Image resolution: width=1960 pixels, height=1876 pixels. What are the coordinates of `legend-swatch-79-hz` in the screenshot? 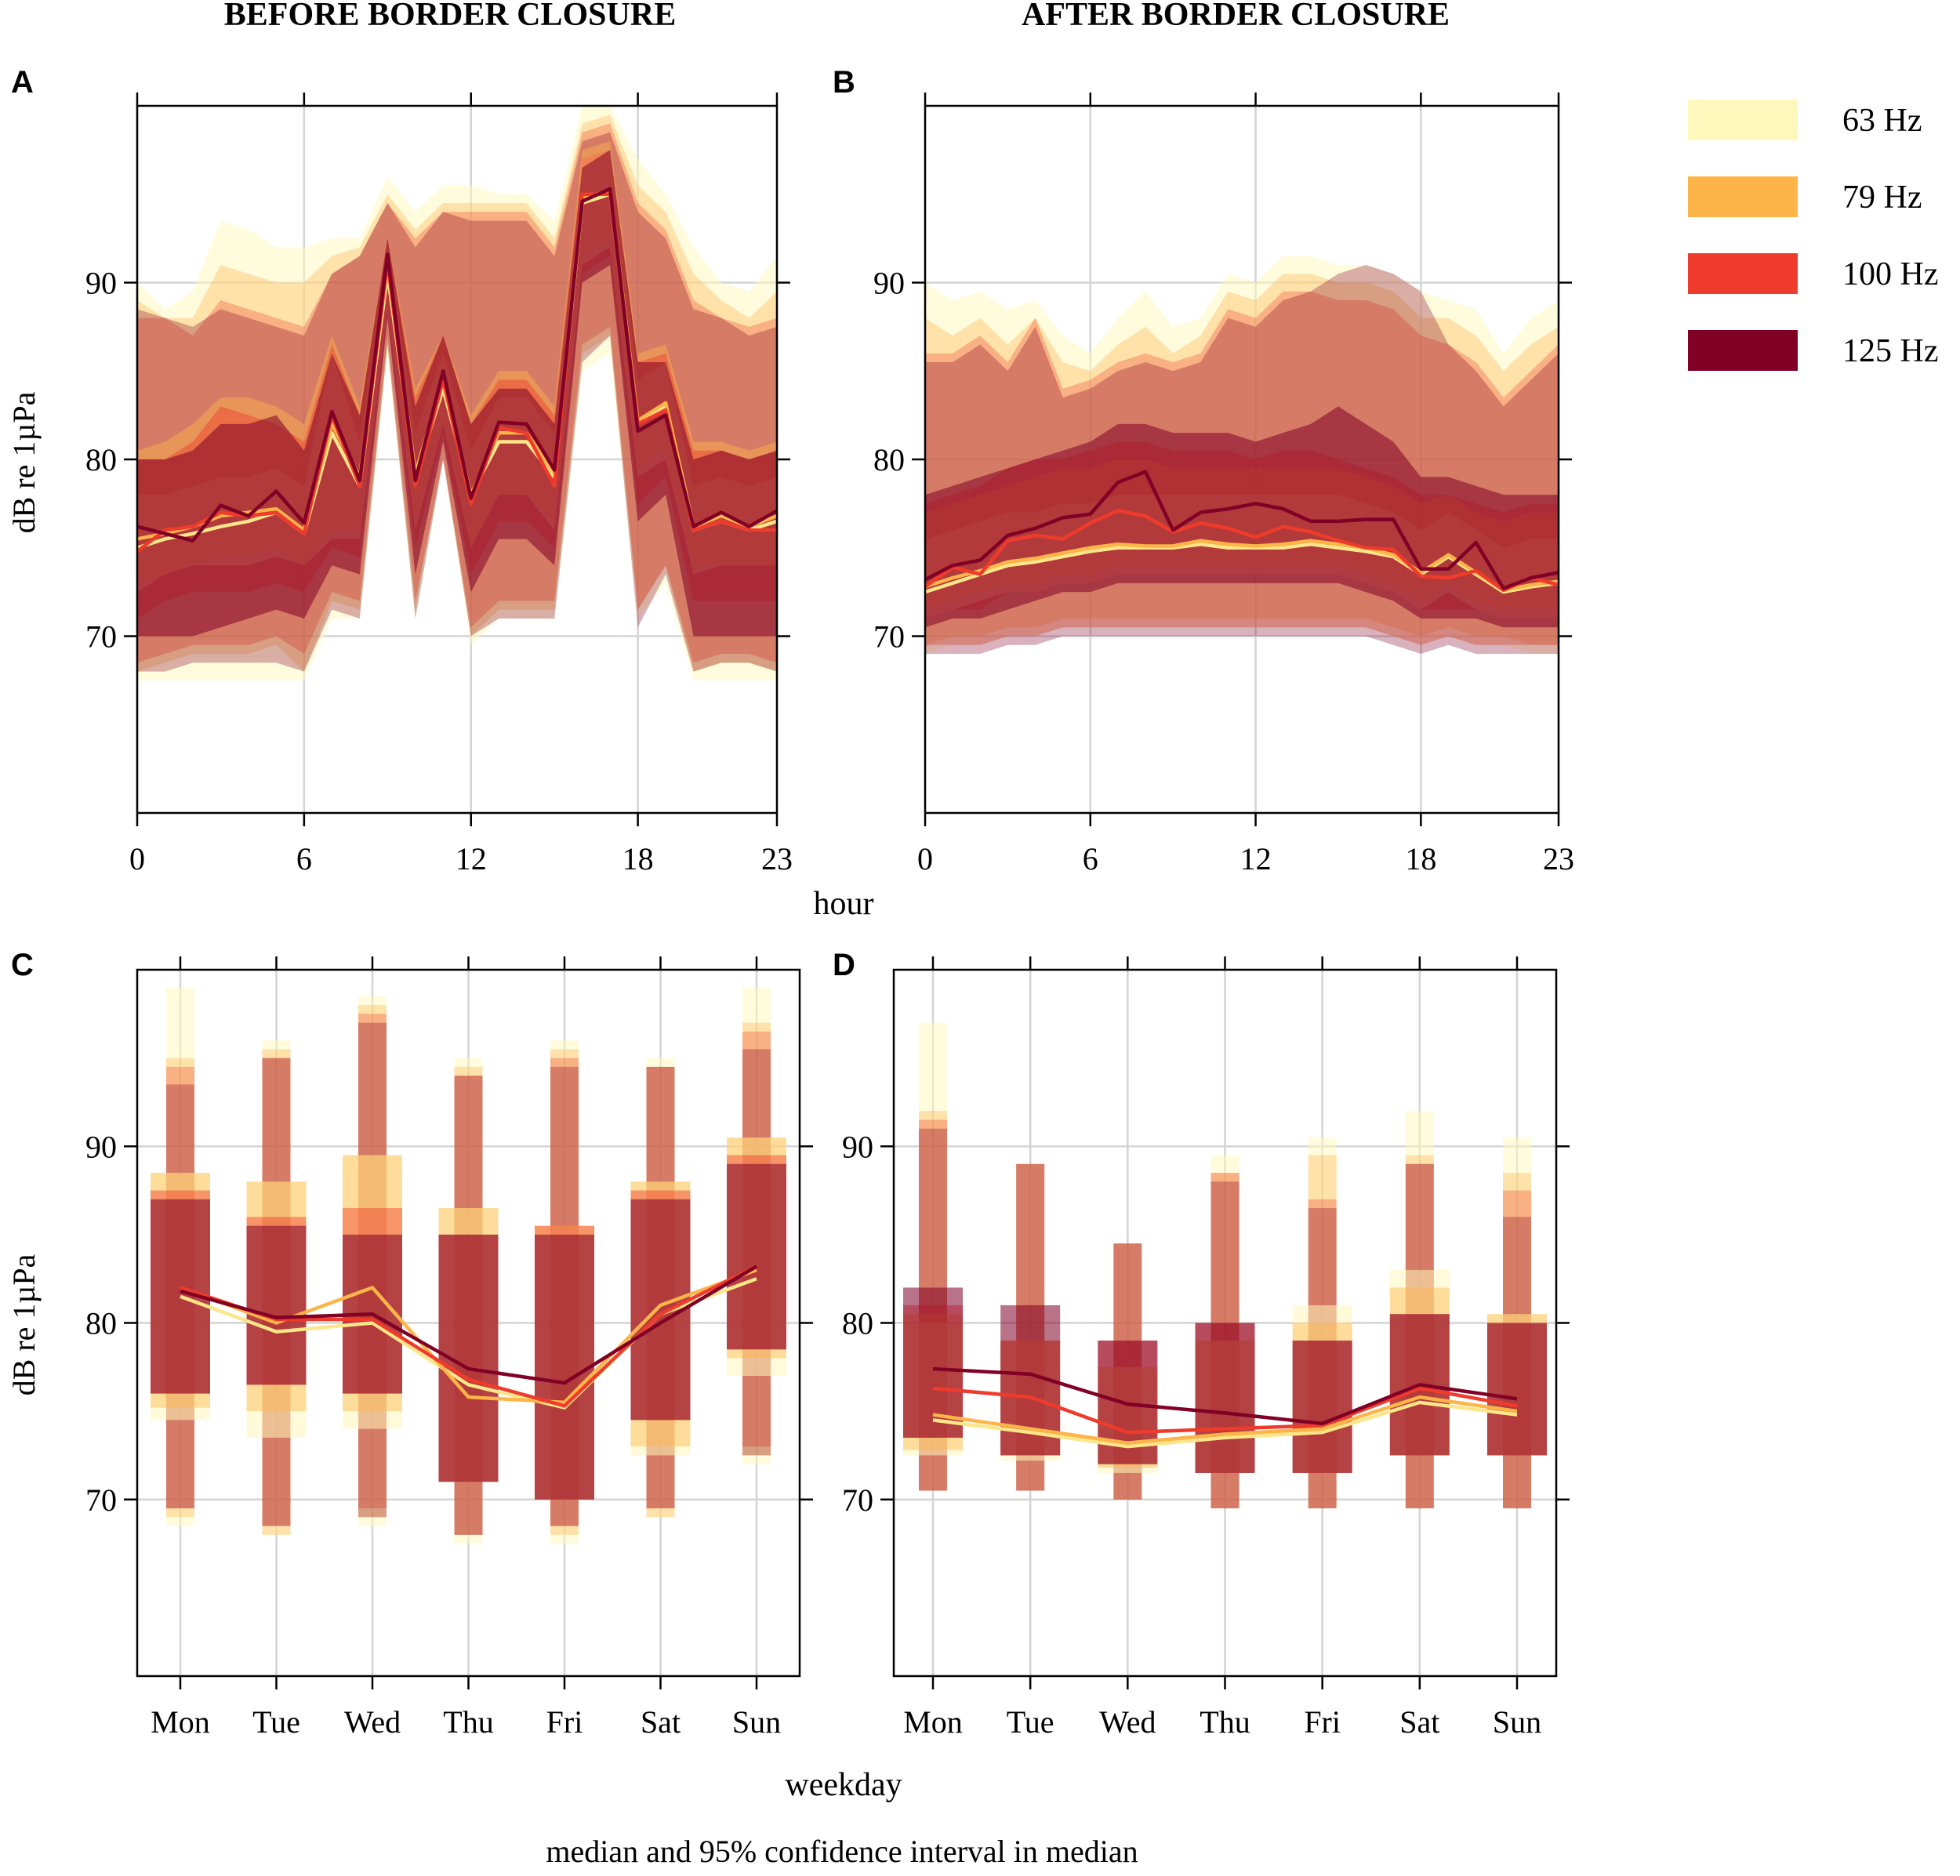 It's located at (1743, 196).